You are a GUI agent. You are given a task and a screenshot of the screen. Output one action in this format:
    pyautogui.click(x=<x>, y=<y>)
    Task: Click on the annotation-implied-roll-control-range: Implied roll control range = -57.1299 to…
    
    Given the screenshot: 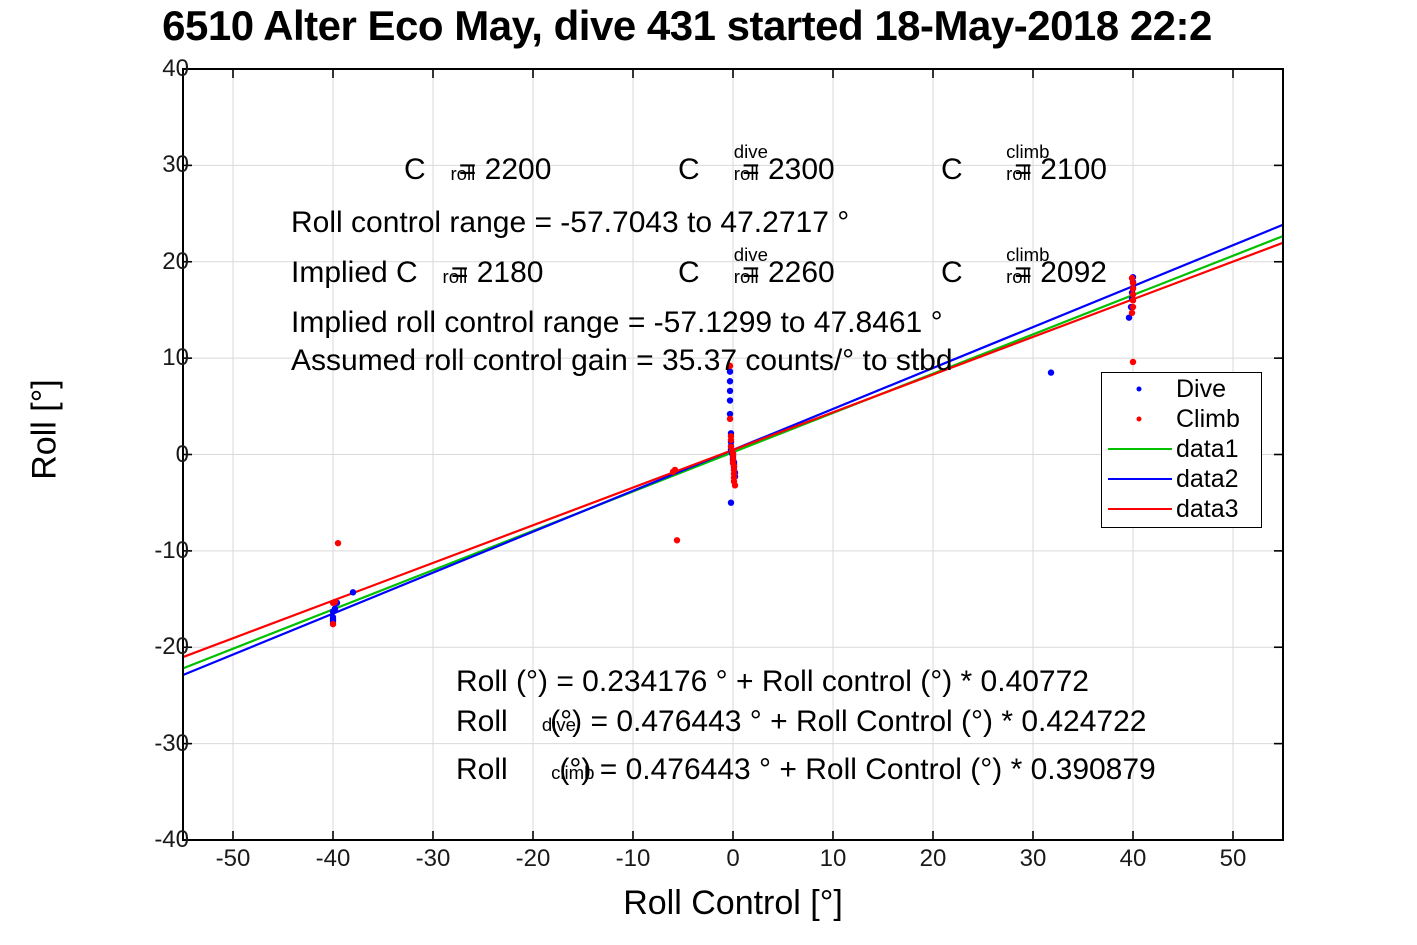 What is the action you would take?
    pyautogui.click(x=617, y=322)
    